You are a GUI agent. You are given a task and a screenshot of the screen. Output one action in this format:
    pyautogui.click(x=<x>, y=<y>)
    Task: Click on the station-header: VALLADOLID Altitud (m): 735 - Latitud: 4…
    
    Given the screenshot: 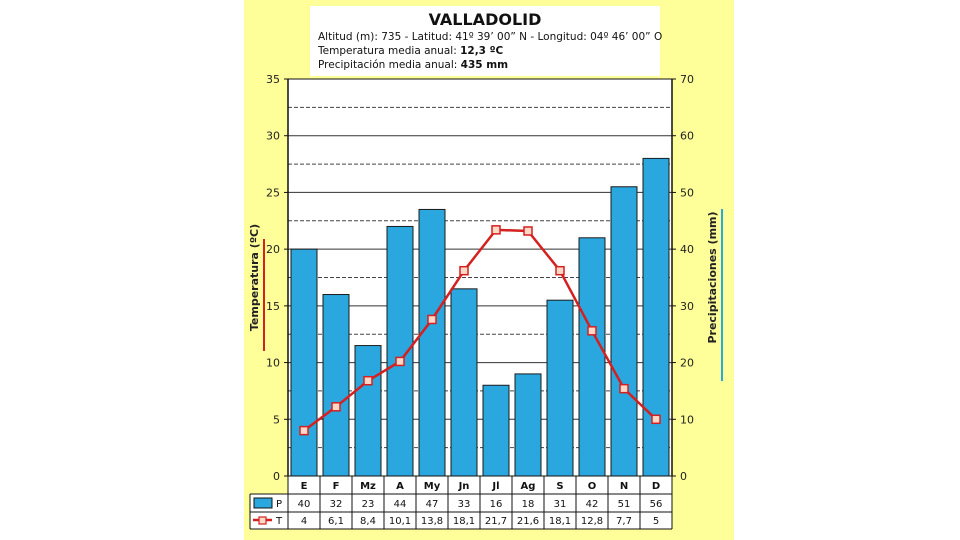 What is the action you would take?
    pyautogui.click(x=486, y=41)
    